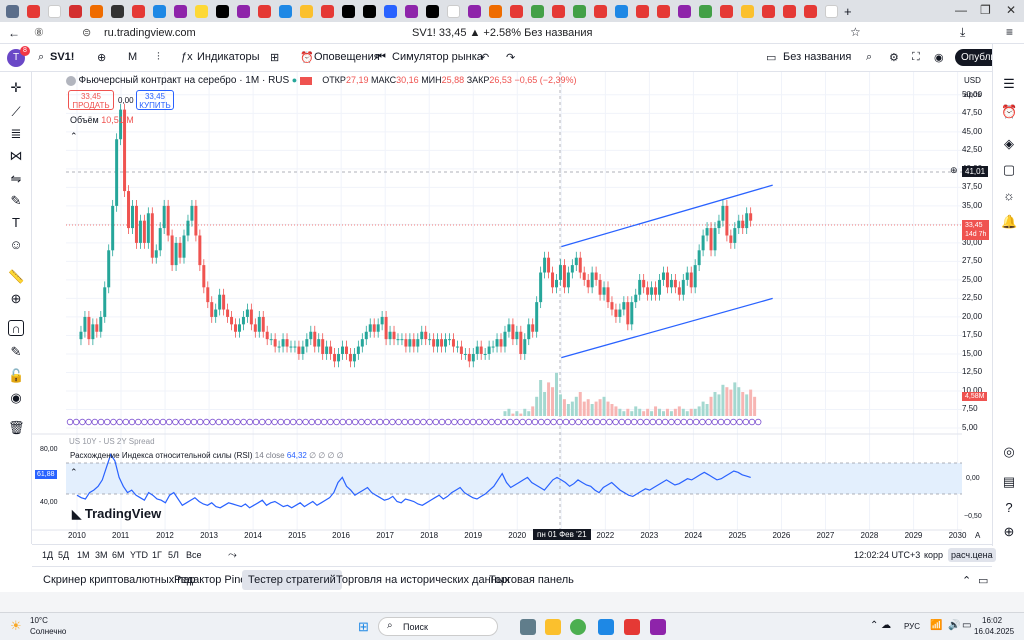 This screenshot has width=1024, height=640. What do you see at coordinates (150, 33) in the screenshot?
I see `url-field: ru.tradingview.com` at bounding box center [150, 33].